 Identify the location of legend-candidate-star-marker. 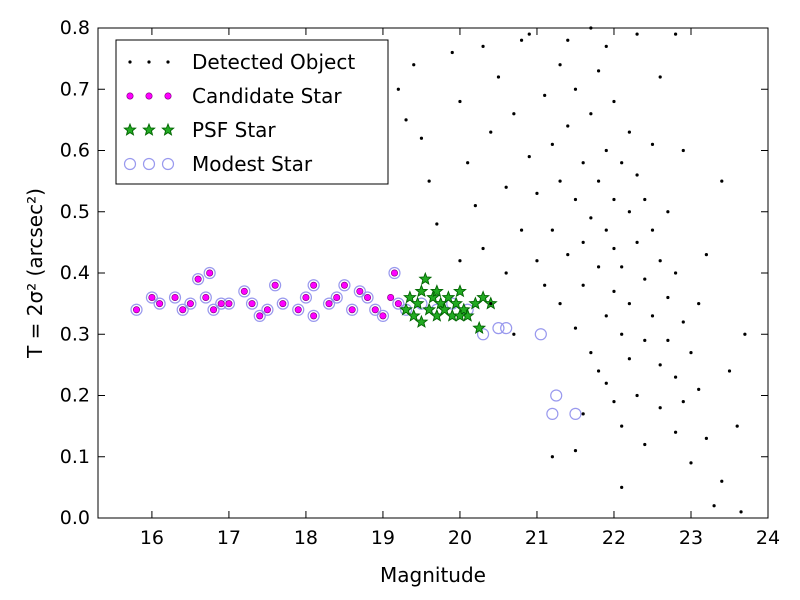
(168, 96).